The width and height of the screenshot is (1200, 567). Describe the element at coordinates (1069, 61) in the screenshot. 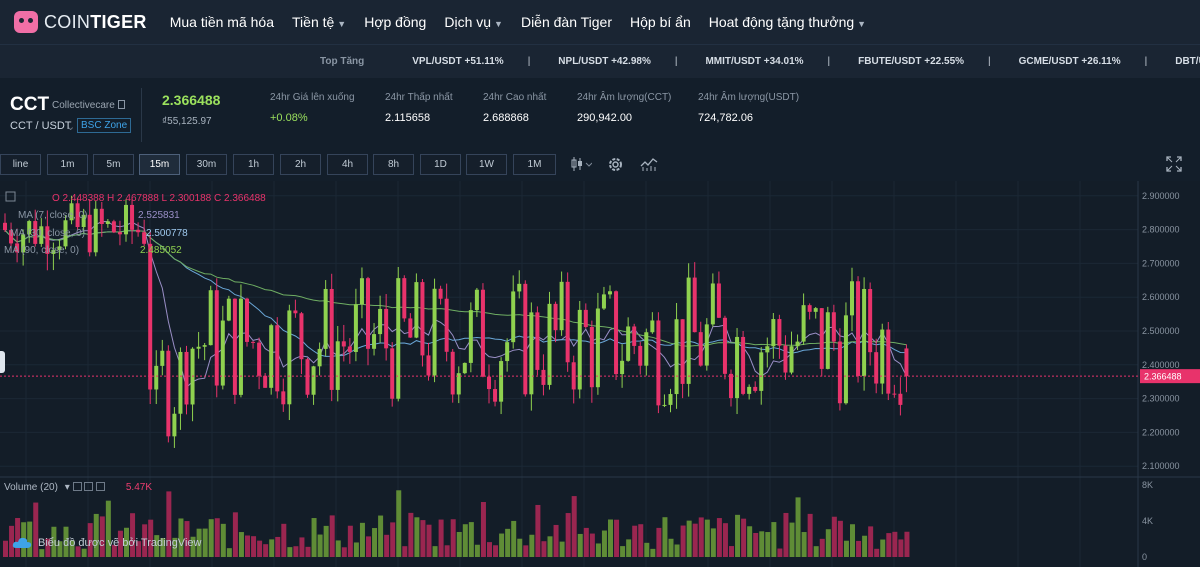

I see `ticker-item: GCME/USDT +26.11%` at that location.